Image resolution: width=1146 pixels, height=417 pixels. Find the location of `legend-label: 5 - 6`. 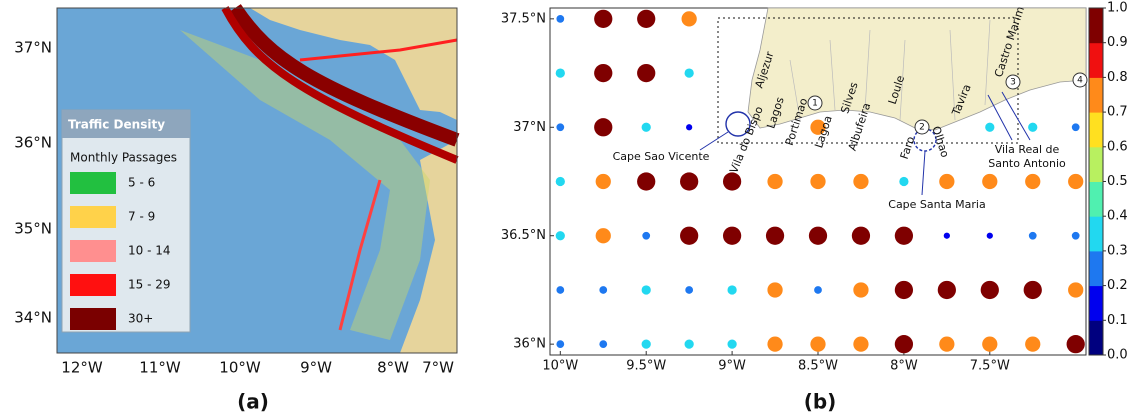

legend-label: 5 - 6 is located at coordinates (141, 183).